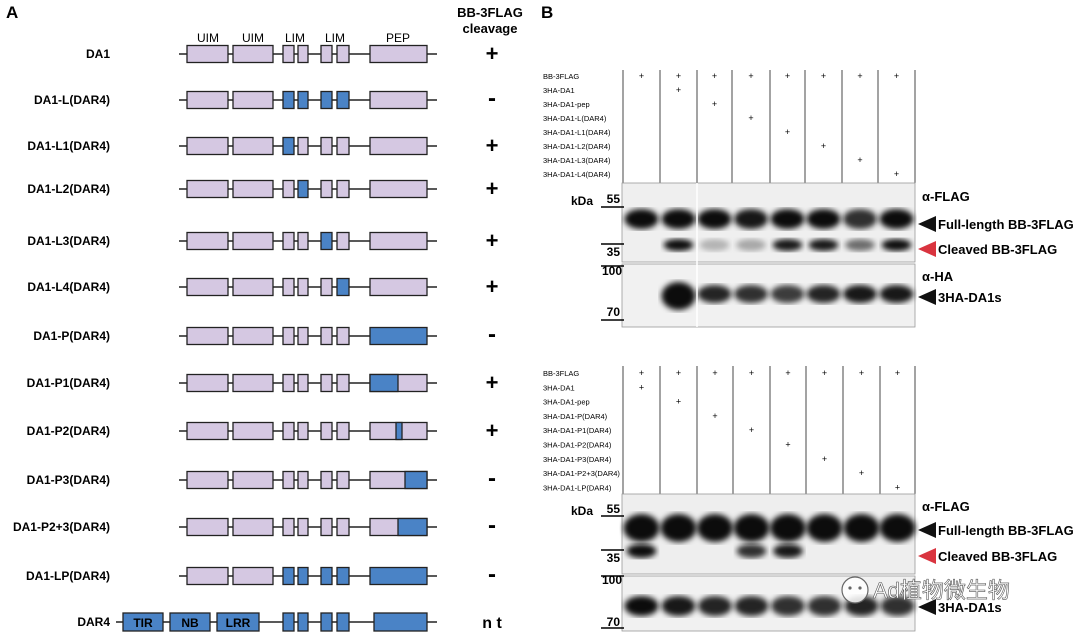 The height and width of the screenshot is (637, 1080). Describe the element at coordinates (577, 160) in the screenshot. I see `sample-label: 3HA-DA1-L3(DAR4)` at that location.